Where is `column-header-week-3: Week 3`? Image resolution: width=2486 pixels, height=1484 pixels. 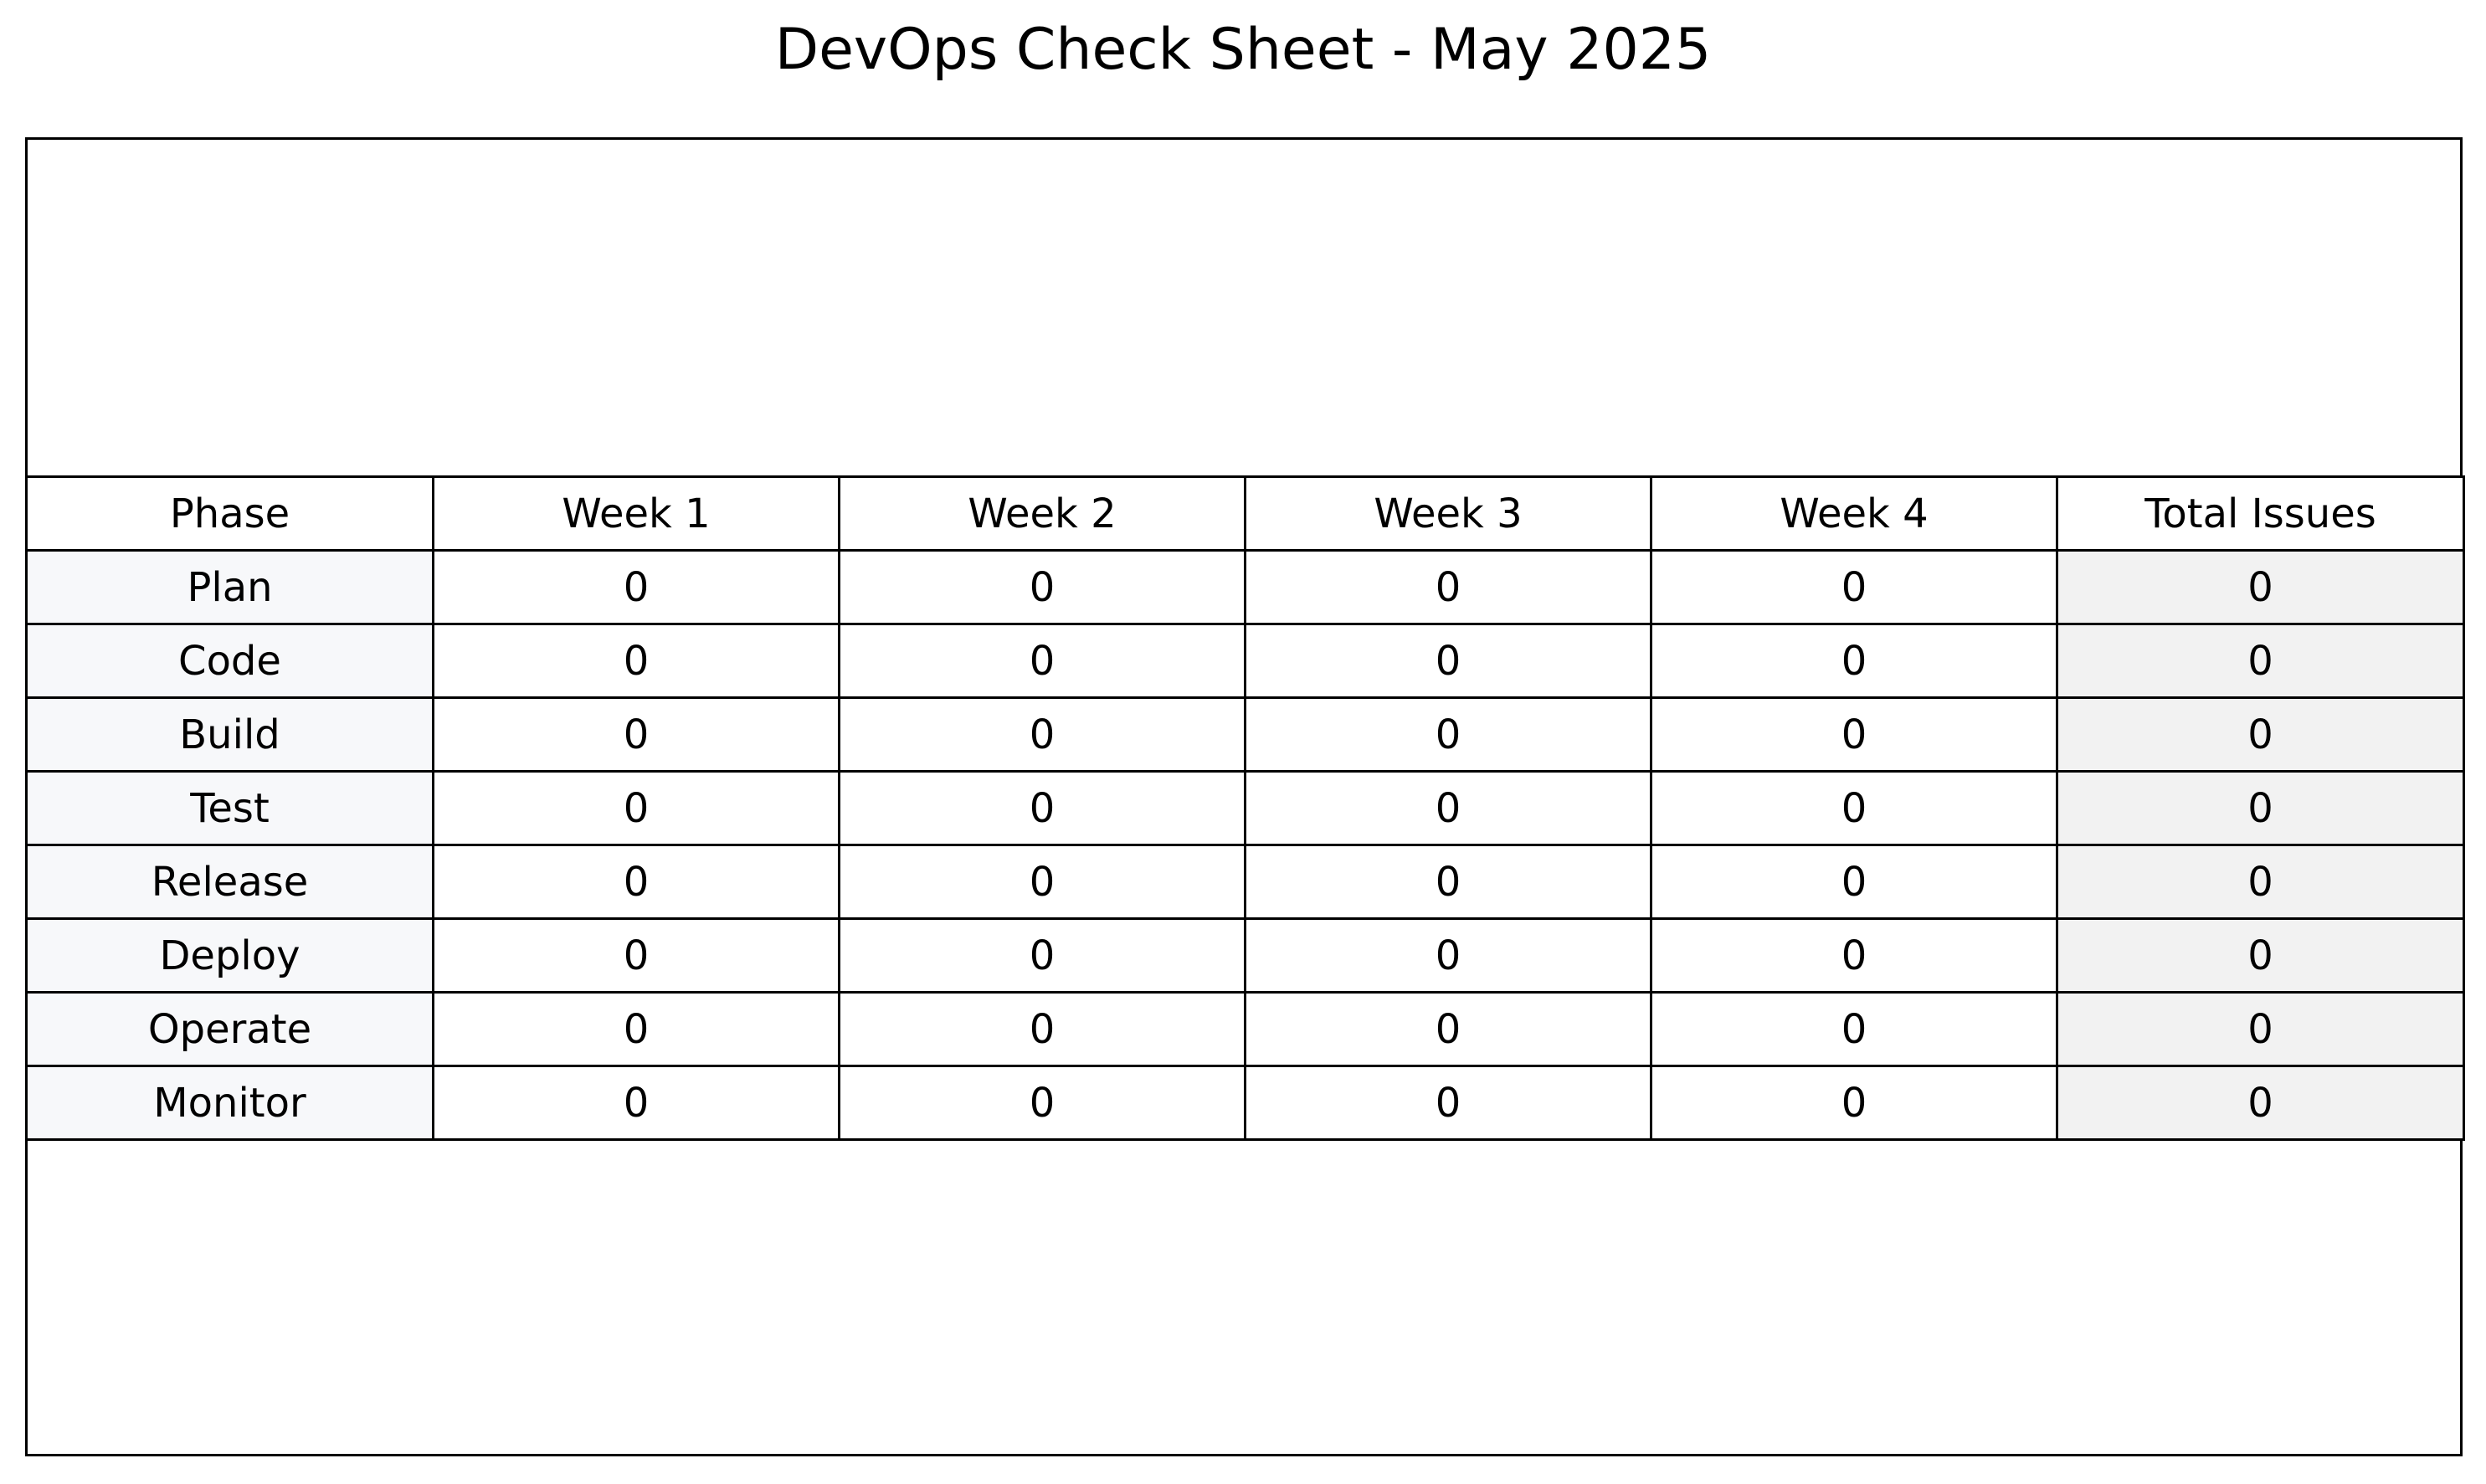
column-header-week-3: Week 3 is located at coordinates (1448, 513).